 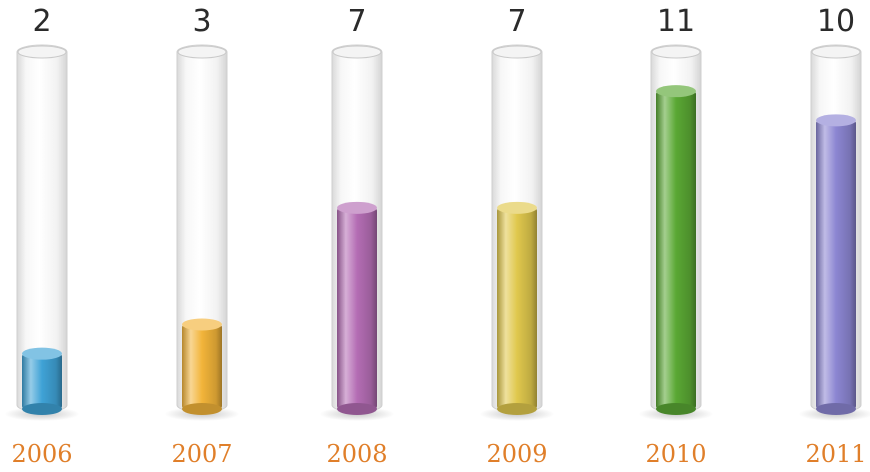 I want to click on tube-2008, so click(x=357, y=232).